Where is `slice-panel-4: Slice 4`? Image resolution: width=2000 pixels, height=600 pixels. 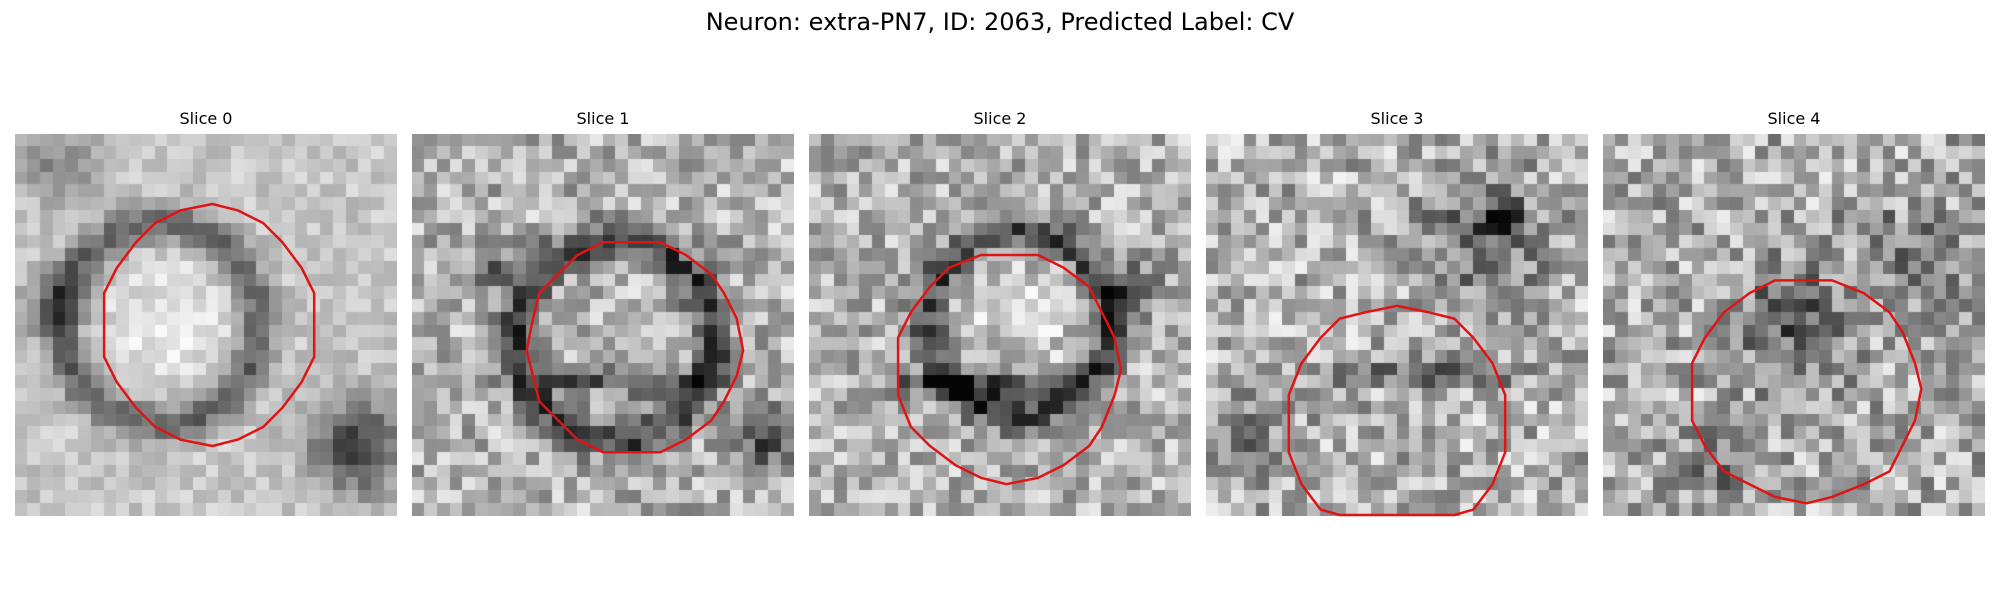
slice-panel-4: Slice 4 is located at coordinates (1794, 310).